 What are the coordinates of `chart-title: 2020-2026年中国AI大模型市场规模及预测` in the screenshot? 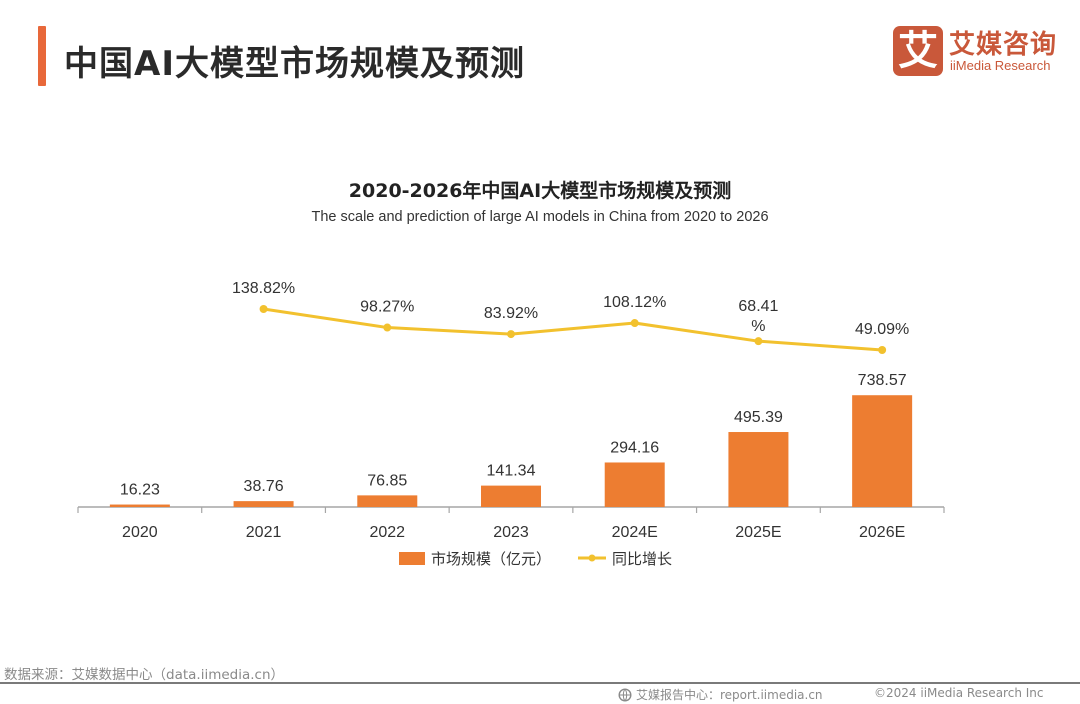 It's located at (540, 191).